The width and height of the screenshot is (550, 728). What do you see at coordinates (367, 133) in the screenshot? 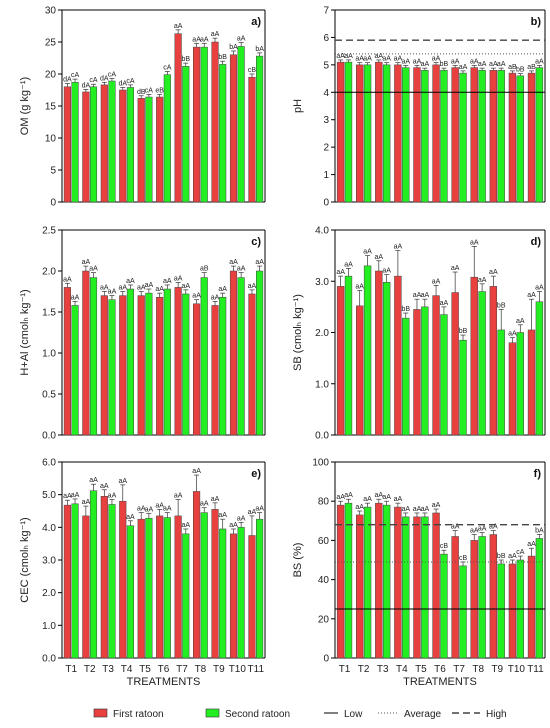
I see `bar-second-ratoon-t2` at bounding box center [367, 133].